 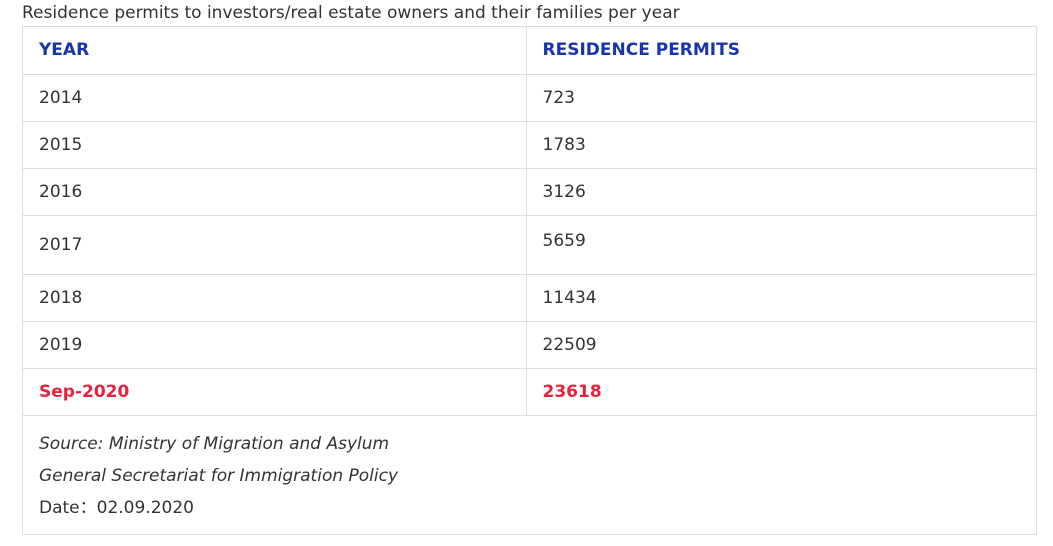 I want to click on permits-cell: 3126, so click(x=781, y=192).